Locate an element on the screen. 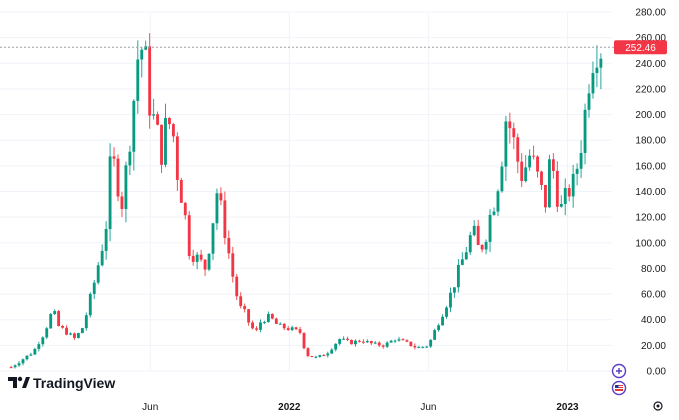 The image size is (679, 420). last-price-badge: 252.46 is located at coordinates (640, 47).